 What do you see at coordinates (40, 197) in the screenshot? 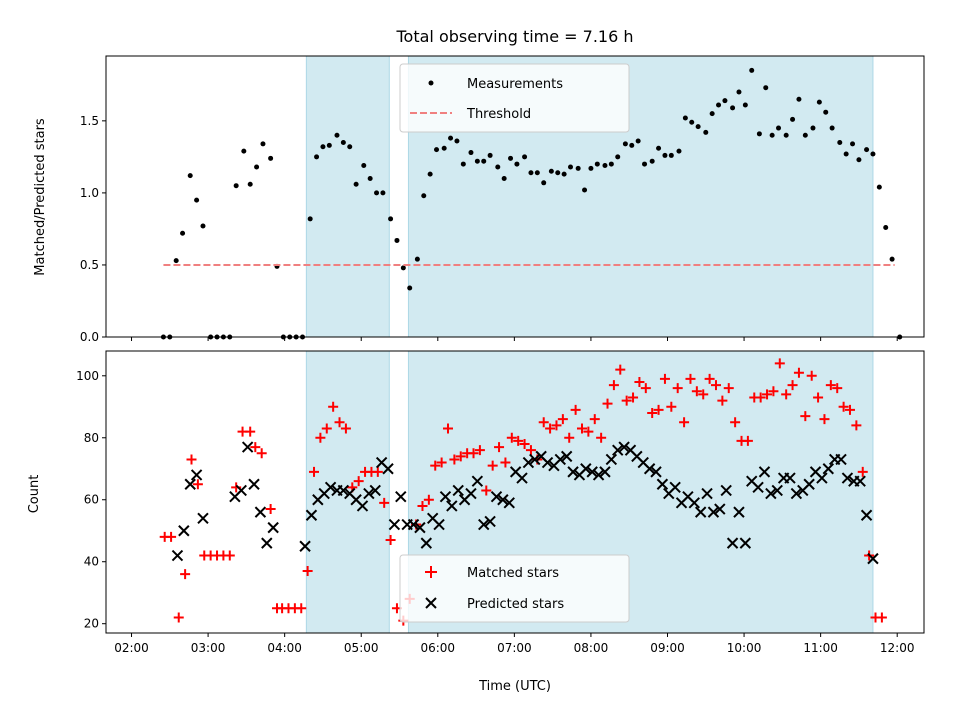
I see `top-y-axis-label: Matched/Predicted stars` at bounding box center [40, 197].